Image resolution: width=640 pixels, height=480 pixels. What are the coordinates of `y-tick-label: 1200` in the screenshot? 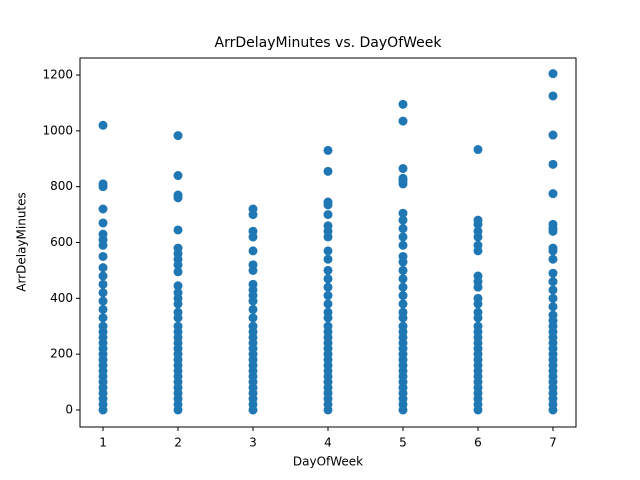 It's located at (57, 75).